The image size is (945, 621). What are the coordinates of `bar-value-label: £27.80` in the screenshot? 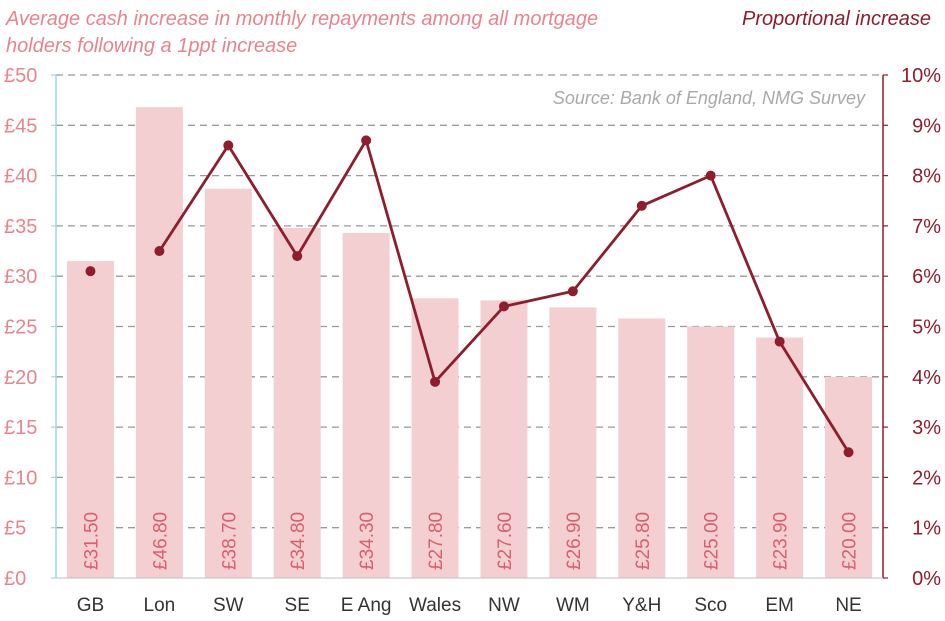 It's located at (436, 541).